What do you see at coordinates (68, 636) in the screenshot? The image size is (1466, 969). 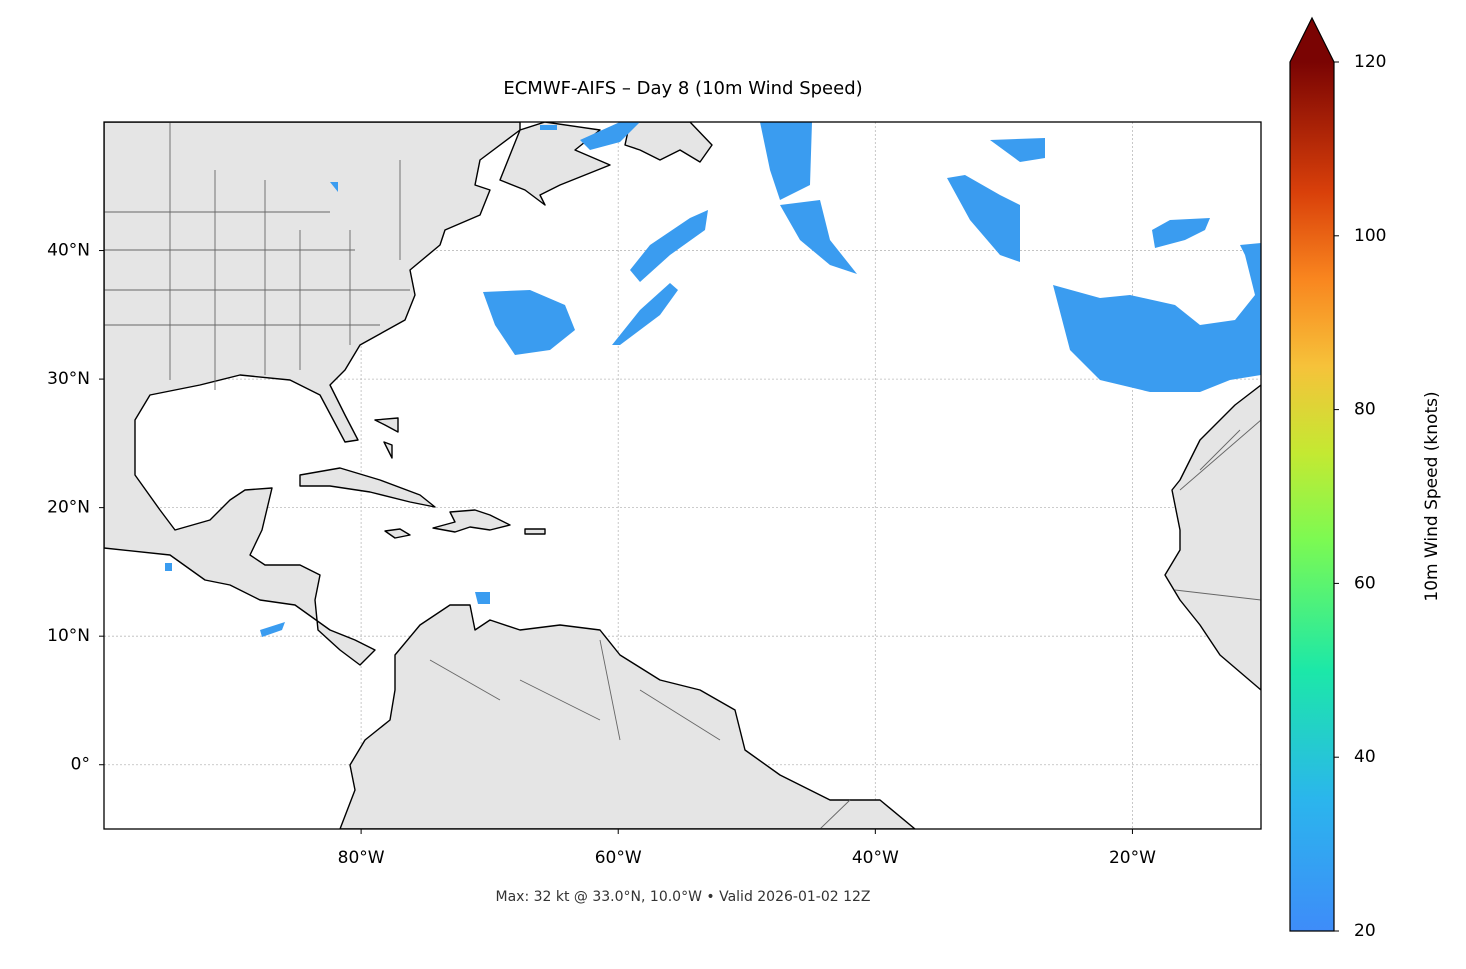 I see `y-tick-label: 10°N` at bounding box center [68, 636].